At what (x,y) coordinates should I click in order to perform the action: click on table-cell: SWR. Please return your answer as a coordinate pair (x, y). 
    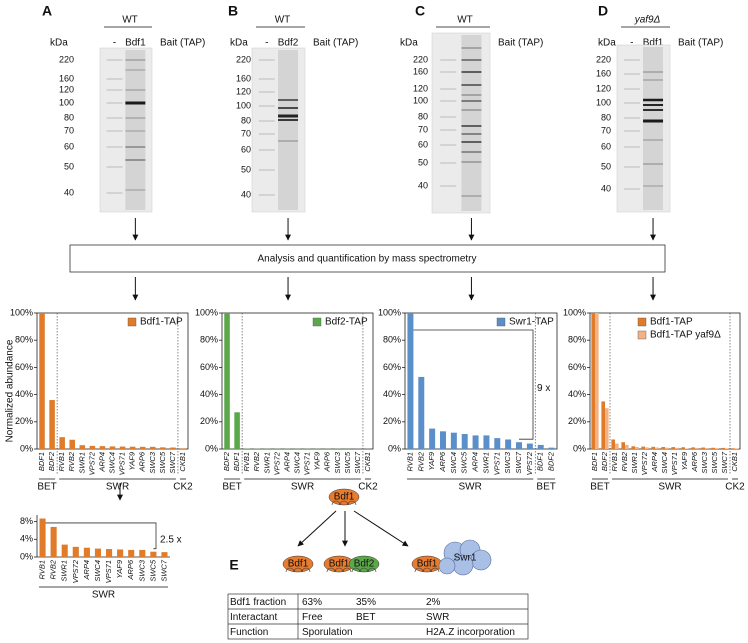
    Looking at the image, I should click on (437, 617).